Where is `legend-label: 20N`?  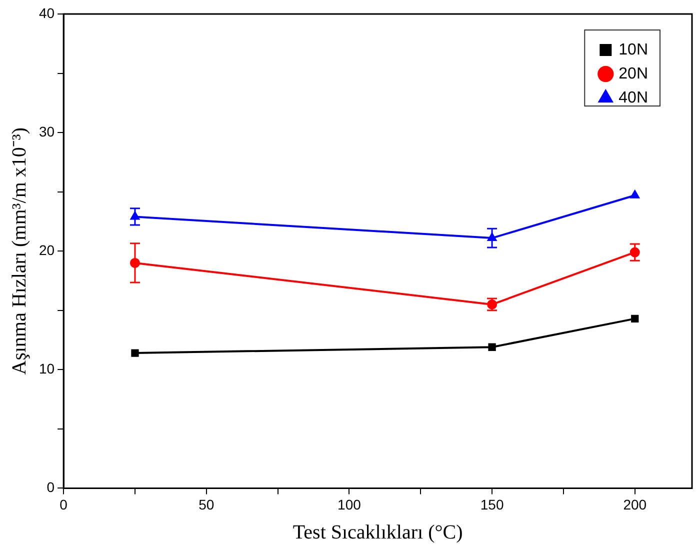 legend-label: 20N is located at coordinates (633, 73).